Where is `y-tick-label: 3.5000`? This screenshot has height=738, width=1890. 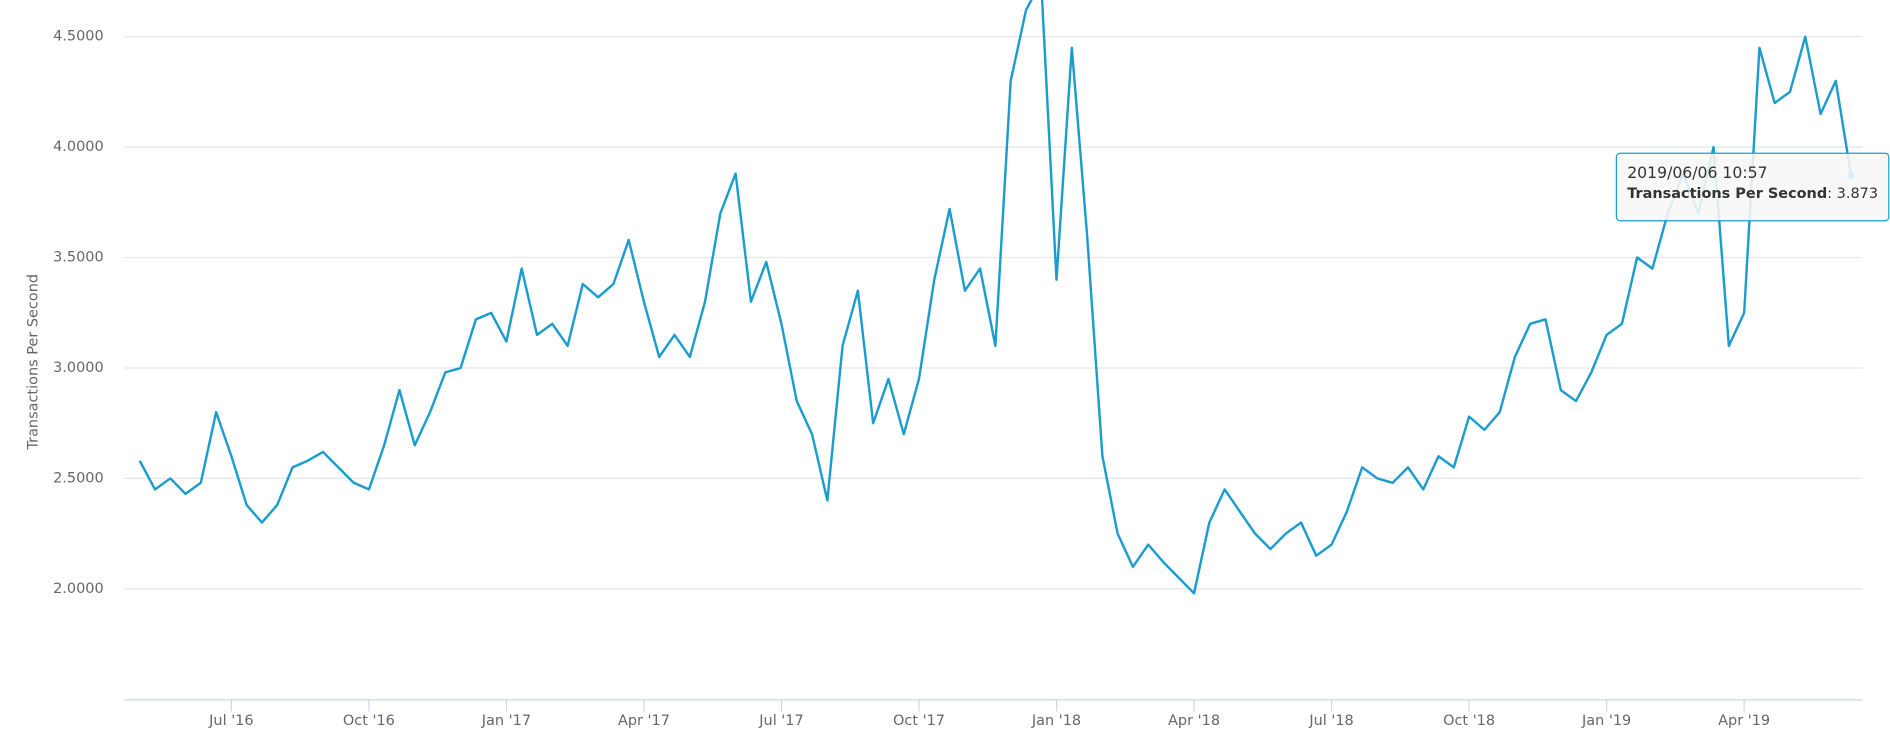
y-tick-label: 3.5000 is located at coordinates (78, 258).